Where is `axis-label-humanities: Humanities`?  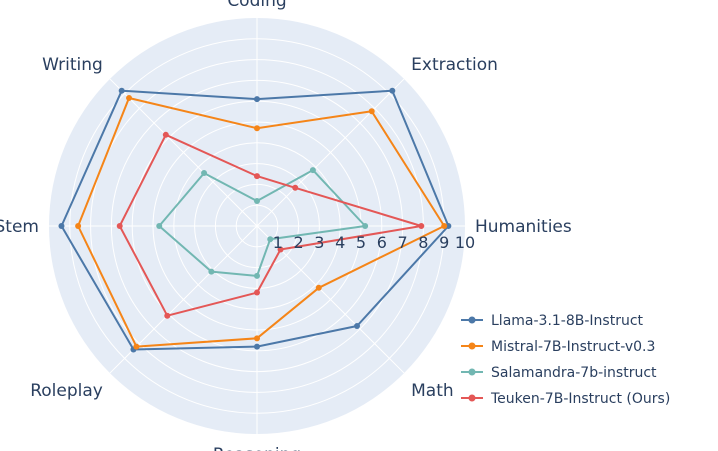 axis-label-humanities: Humanities is located at coordinates (523, 227).